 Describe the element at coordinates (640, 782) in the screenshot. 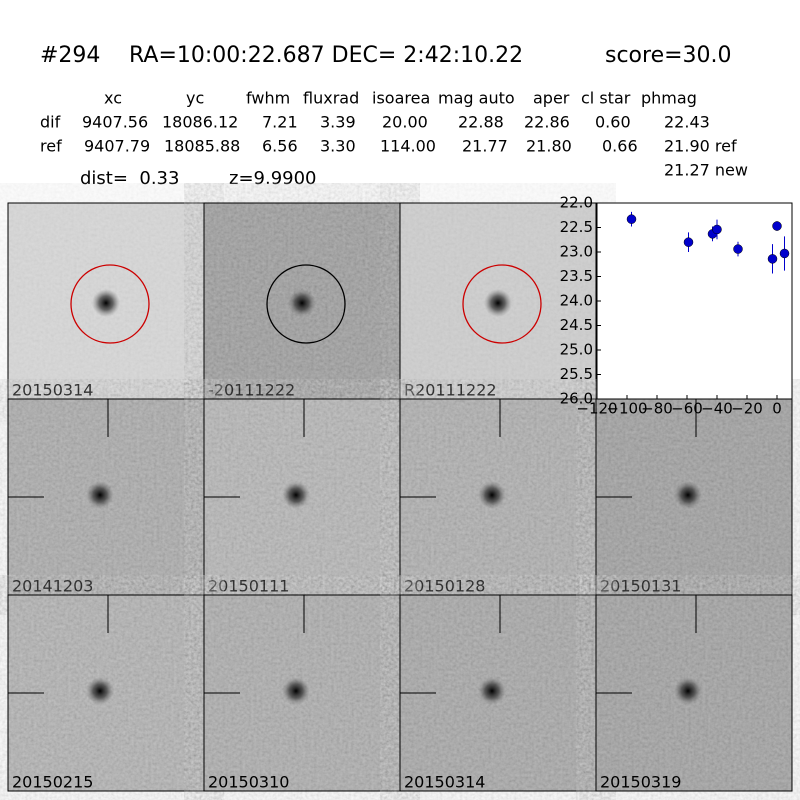

I see `panel-label: 20150319` at that location.